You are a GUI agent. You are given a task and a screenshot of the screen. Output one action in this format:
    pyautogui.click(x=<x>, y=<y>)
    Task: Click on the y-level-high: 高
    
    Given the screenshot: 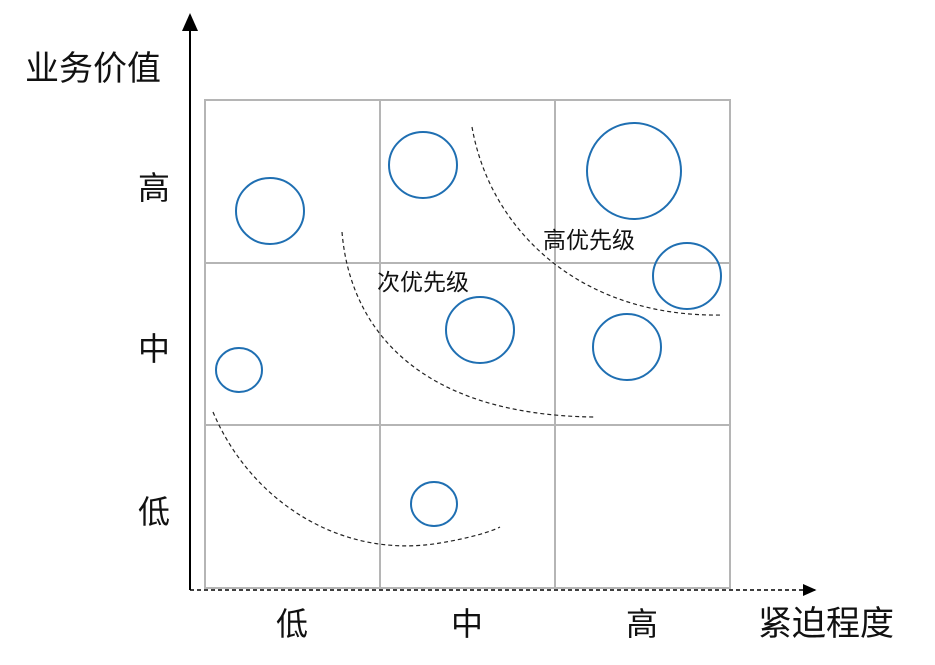 What is the action you would take?
    pyautogui.click(x=154, y=188)
    